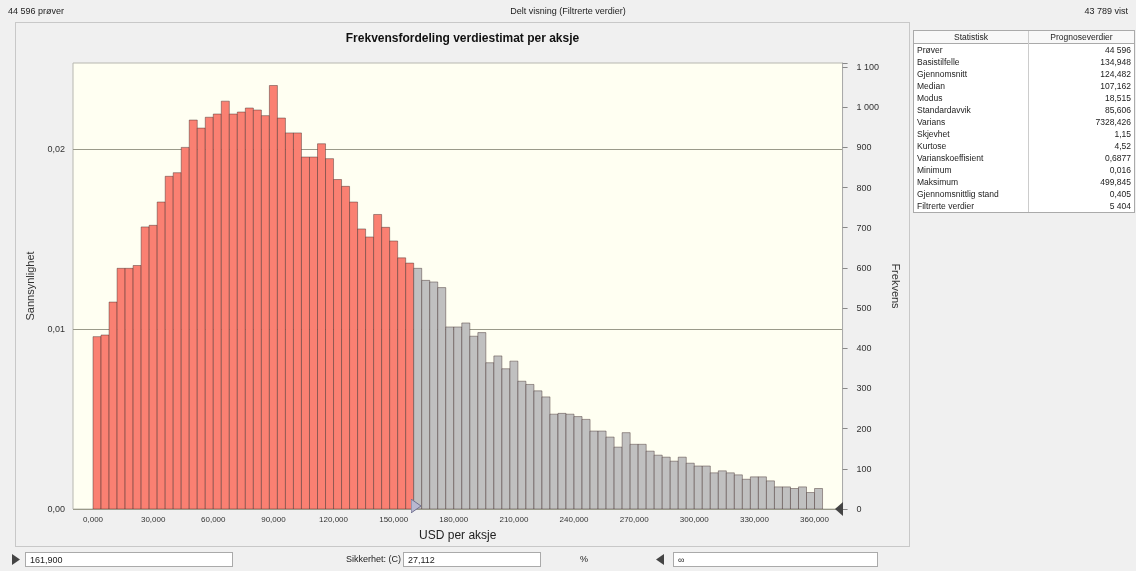 The height and width of the screenshot is (571, 1136). I want to click on x-tick-label: 150,000, so click(394, 519).